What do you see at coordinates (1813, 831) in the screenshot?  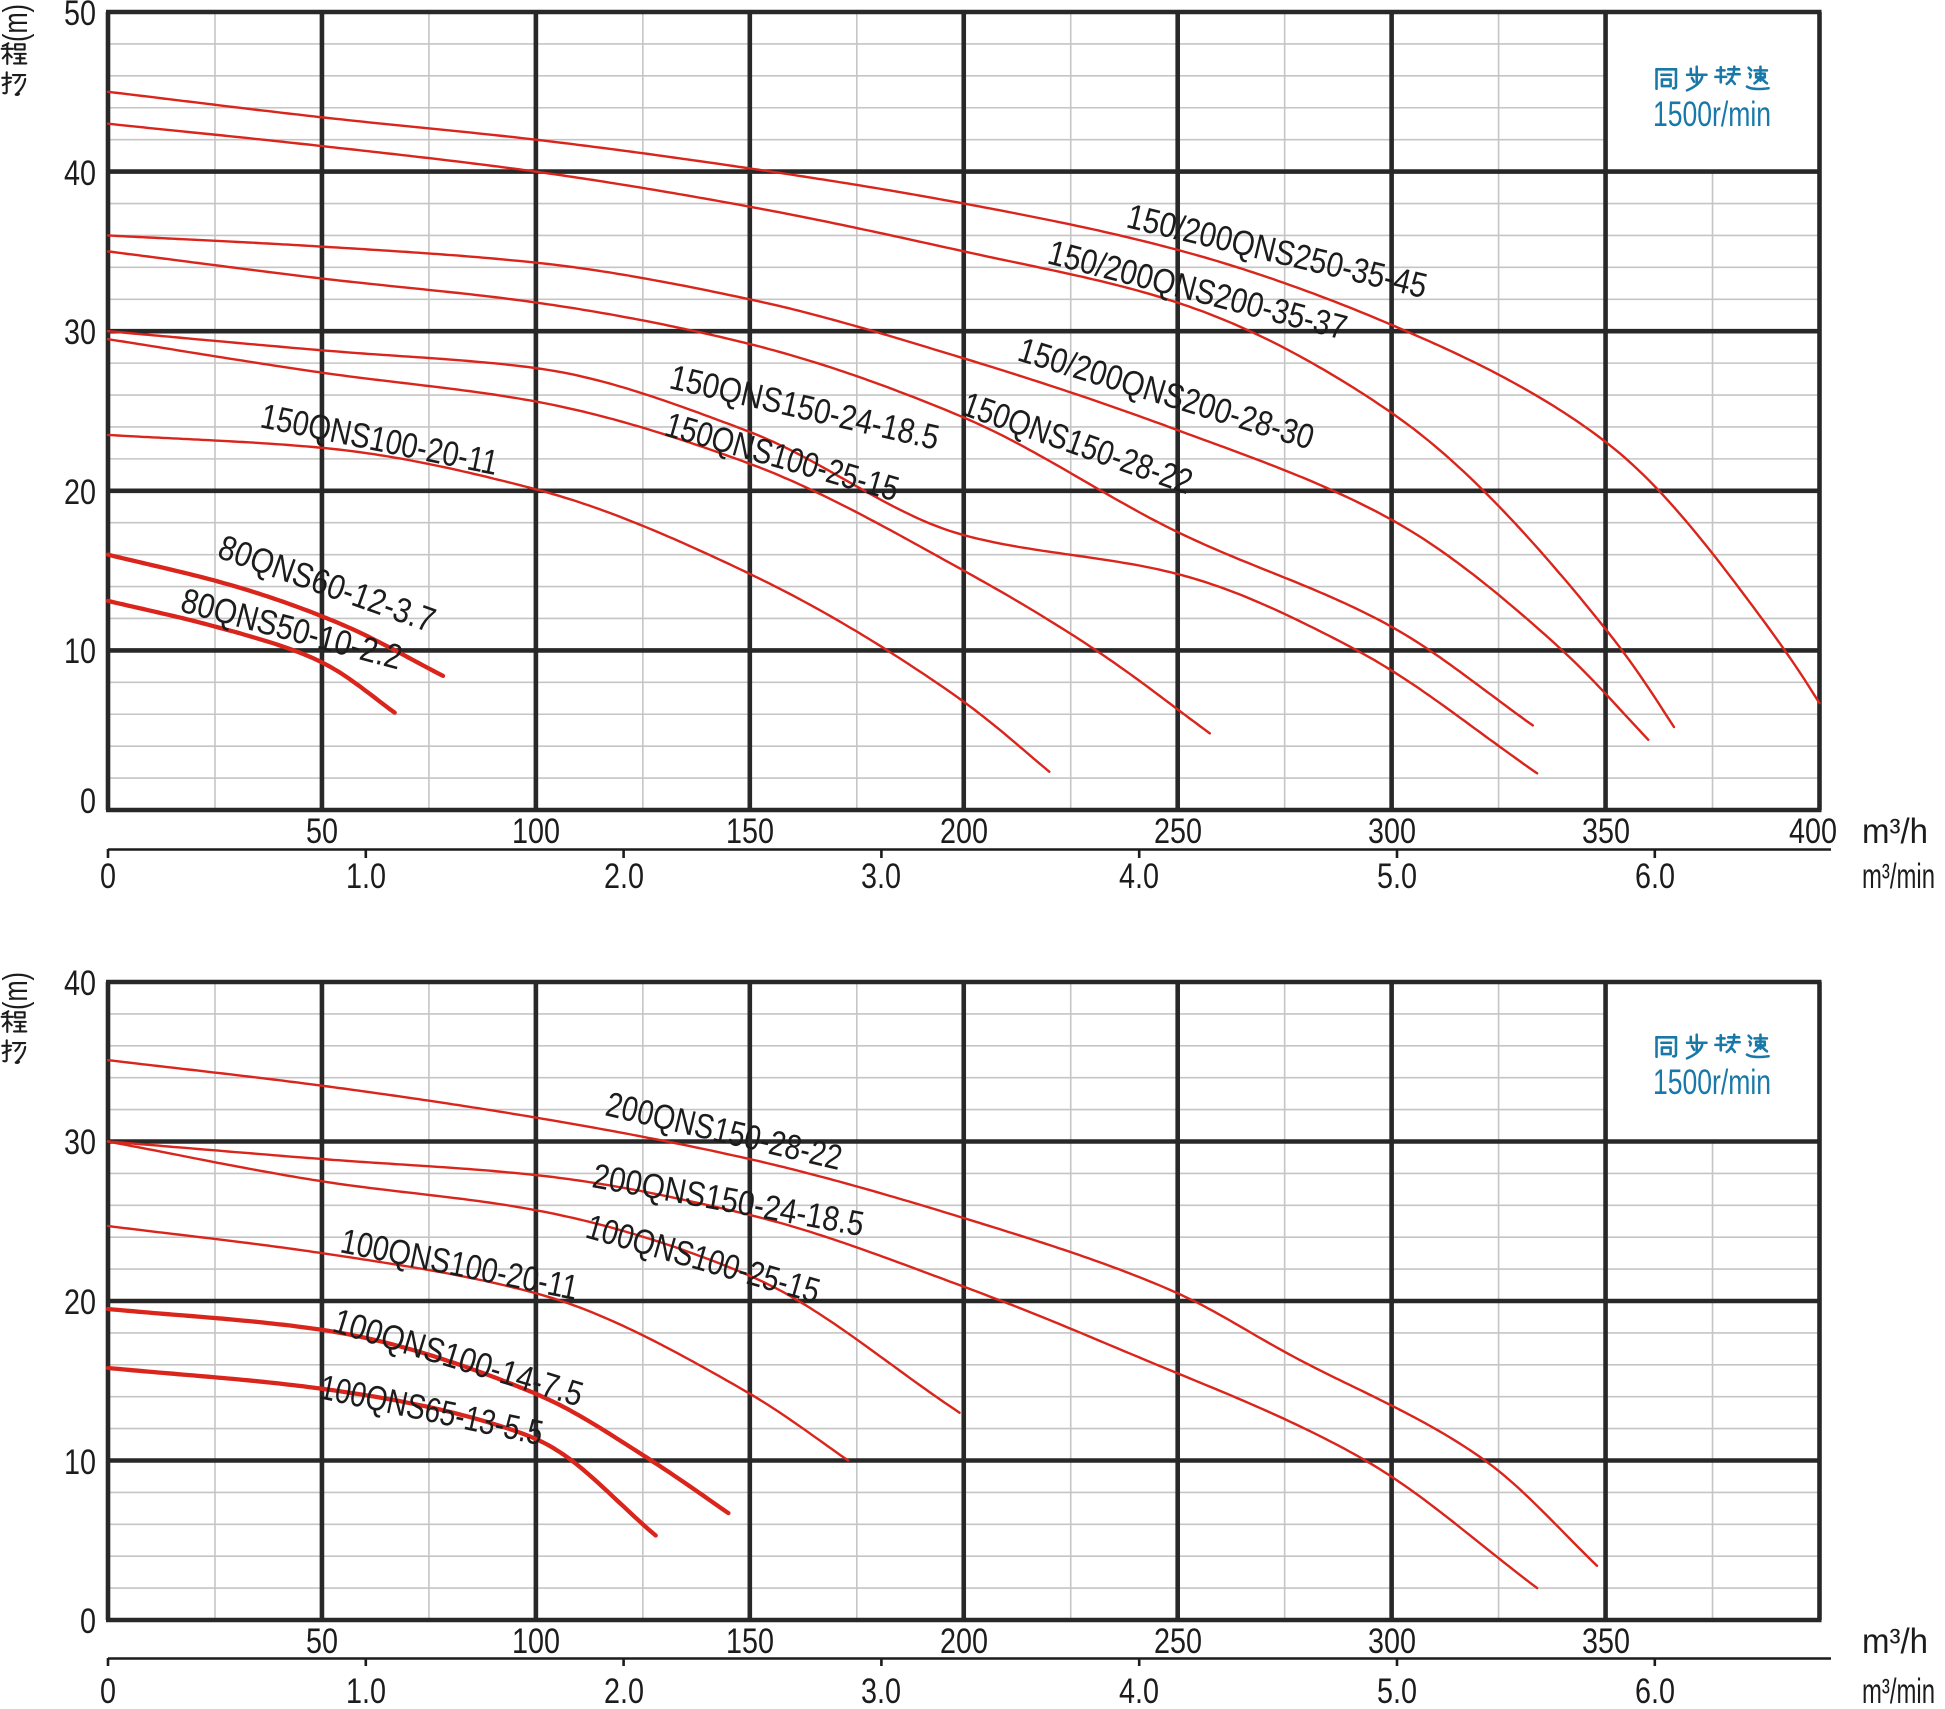 I see `svg-text: 400` at bounding box center [1813, 831].